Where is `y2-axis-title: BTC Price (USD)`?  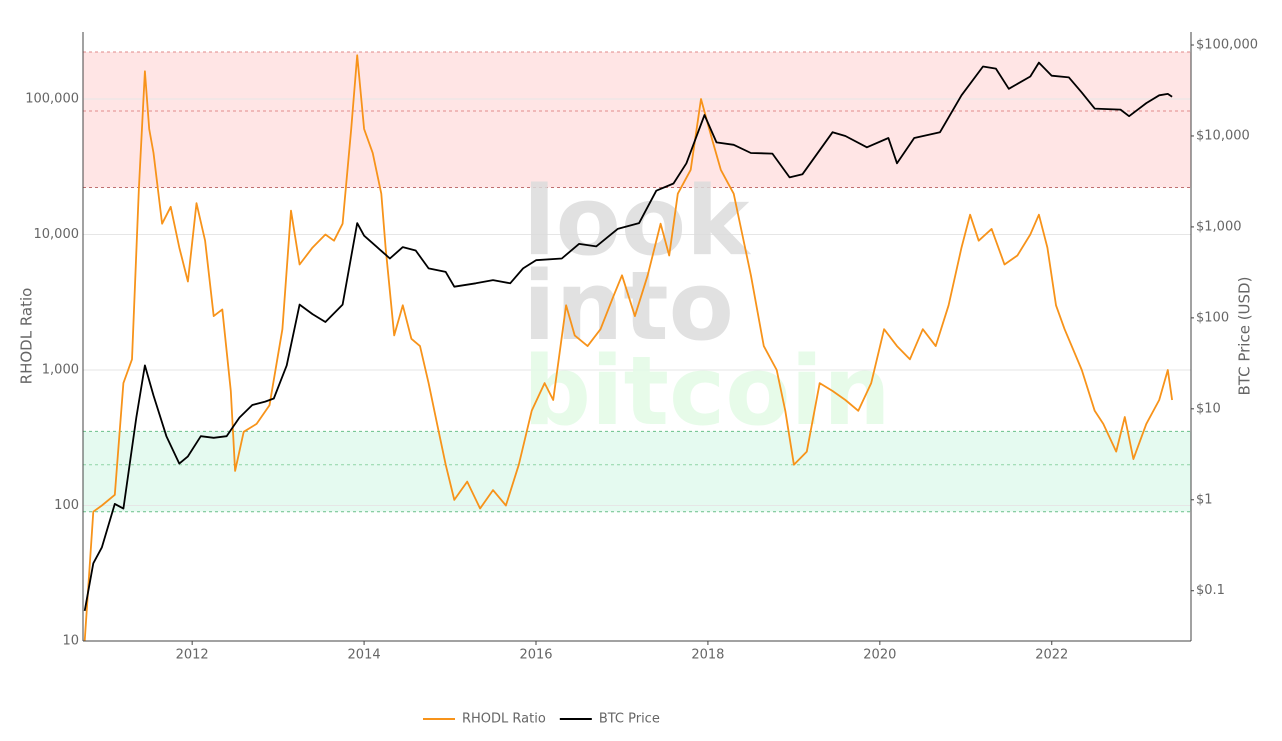
y2-axis-title: BTC Price (USD) is located at coordinates (1245, 336).